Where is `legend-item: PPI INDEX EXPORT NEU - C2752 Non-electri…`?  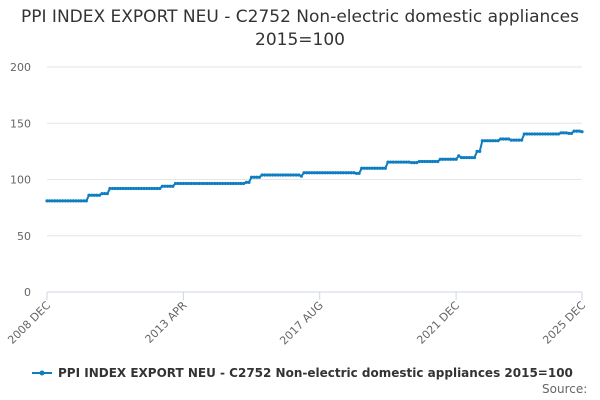 legend-item: PPI INDEX EXPORT NEU - C2752 Non-electri… is located at coordinates (302, 373).